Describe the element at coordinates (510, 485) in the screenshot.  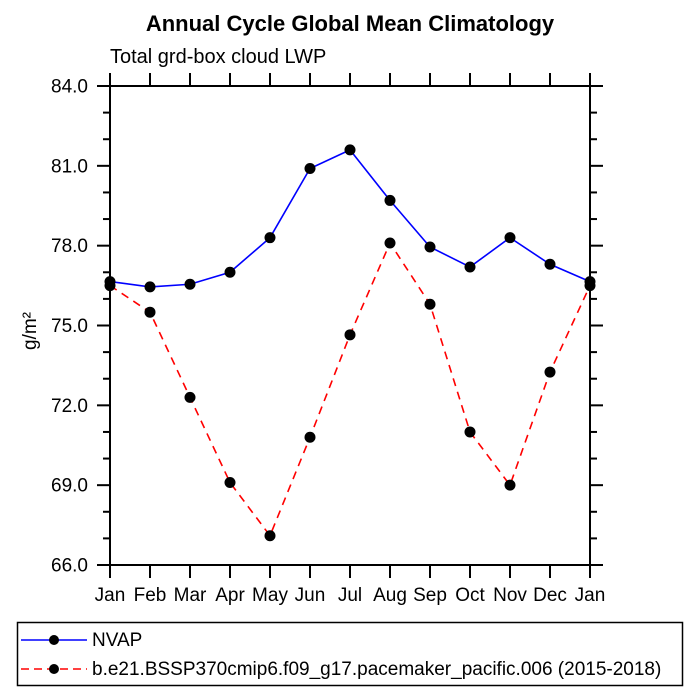
I see `data-point-model-Nov` at that location.